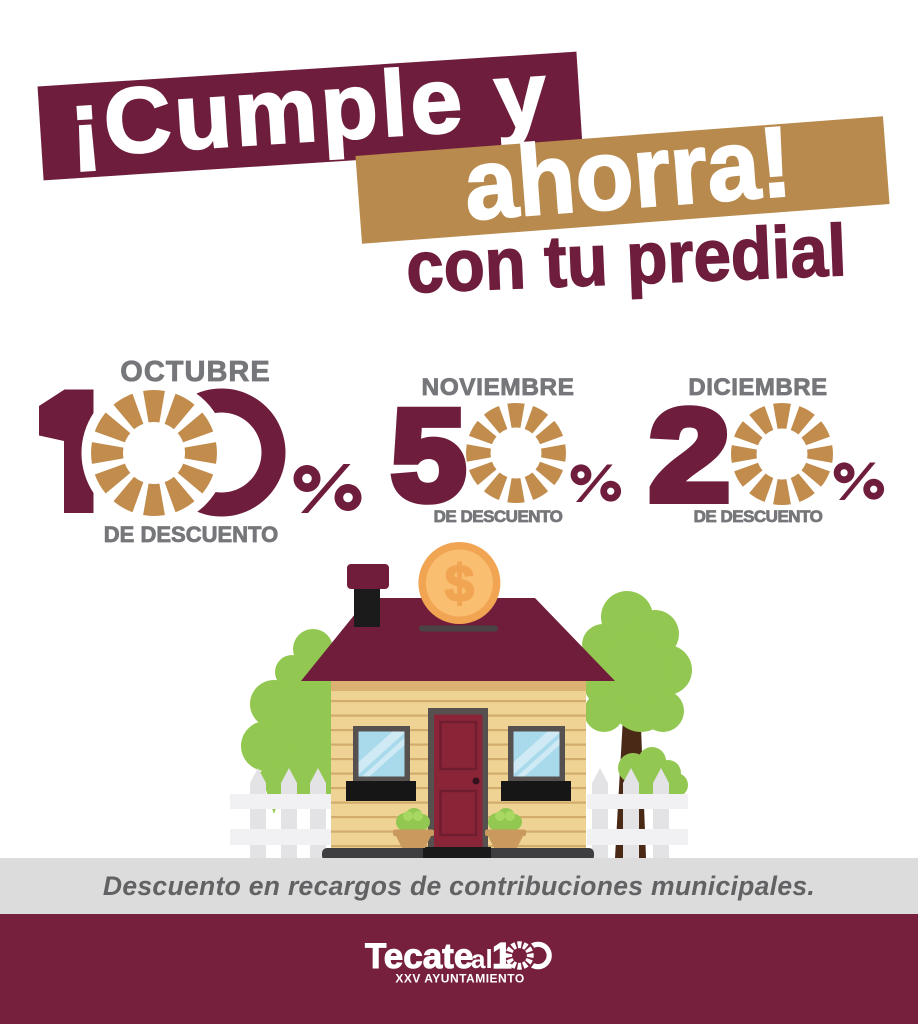 The image size is (918, 1024). What do you see at coordinates (482, 959) in the screenshot?
I see `svg-text: al` at bounding box center [482, 959].